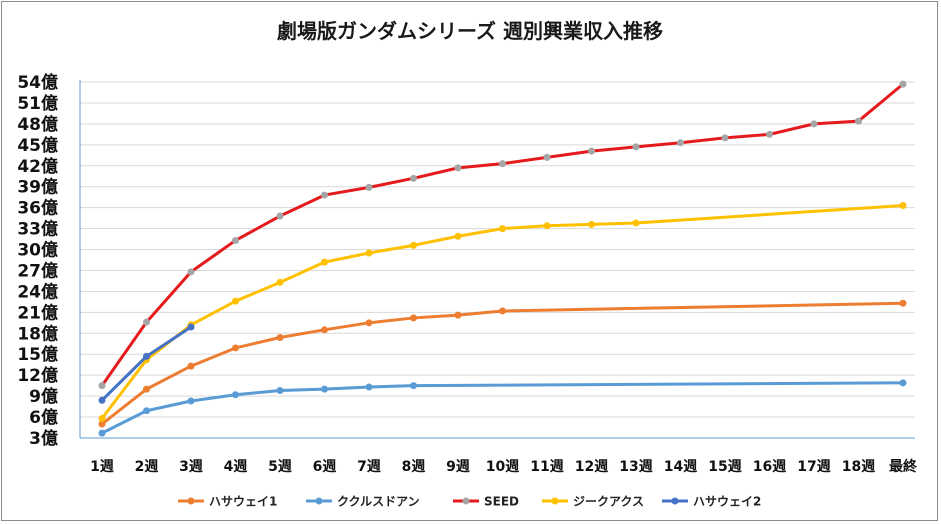 The height and width of the screenshot is (524, 941). I want to click on legend-label: ジークアクス, so click(608, 502).